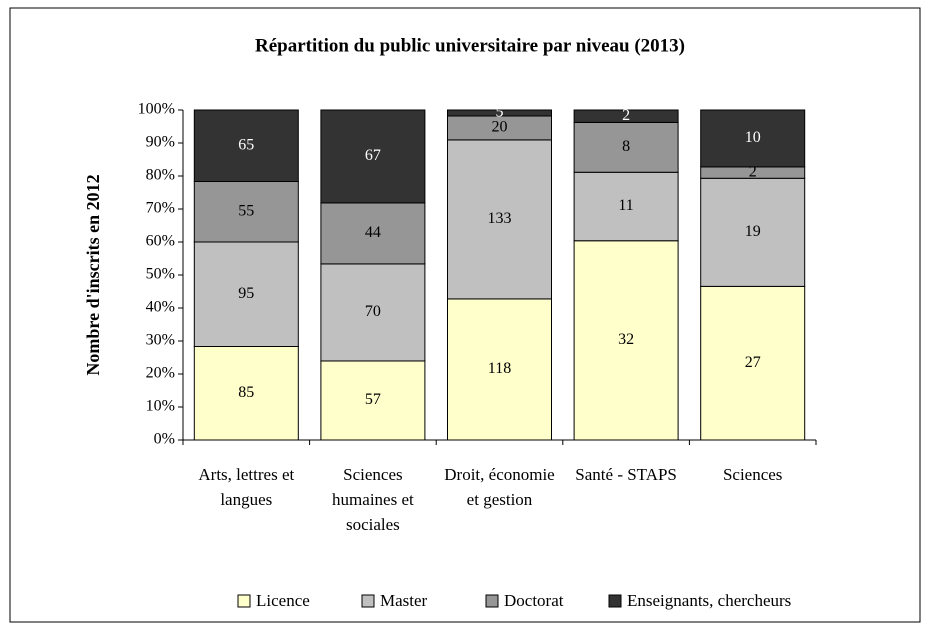  I want to click on data-label: 118, so click(499, 368).